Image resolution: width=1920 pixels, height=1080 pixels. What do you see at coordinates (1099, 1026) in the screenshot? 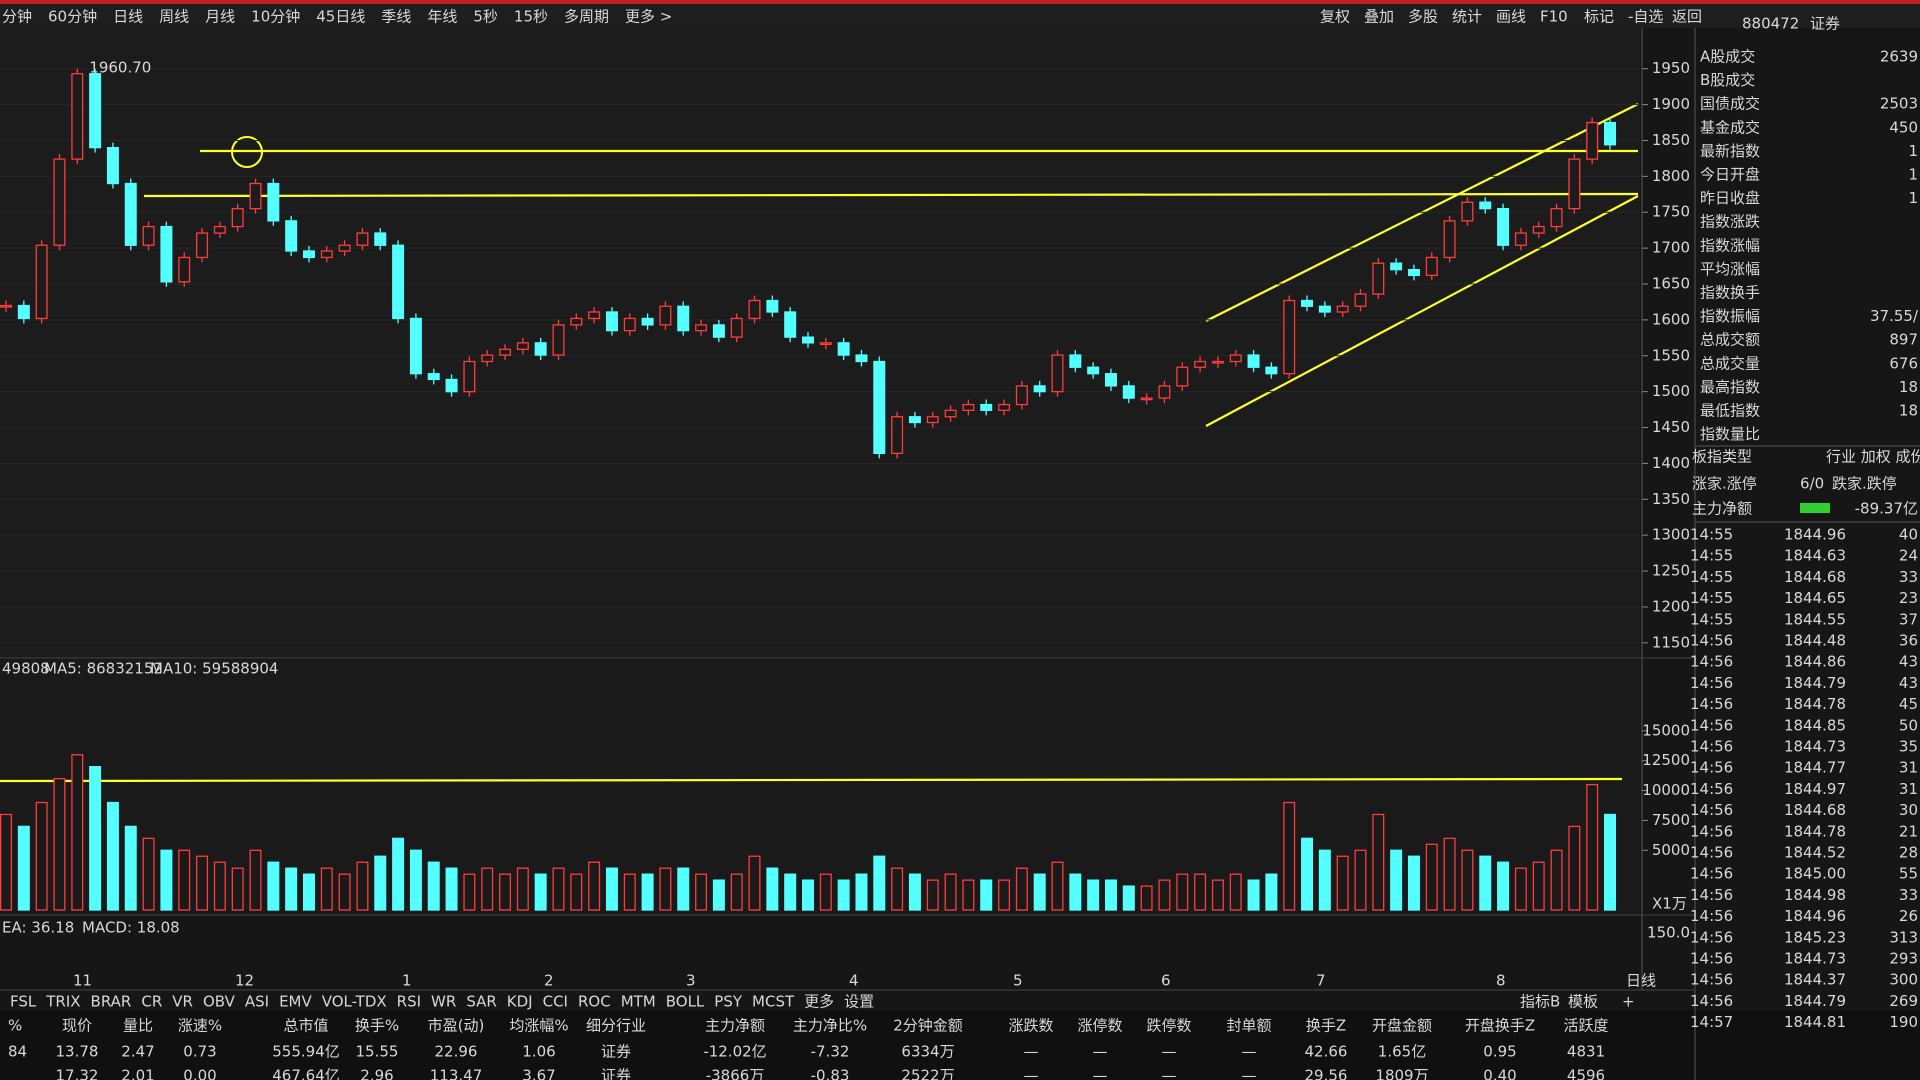
I see `table-header: 涨停数` at bounding box center [1099, 1026].